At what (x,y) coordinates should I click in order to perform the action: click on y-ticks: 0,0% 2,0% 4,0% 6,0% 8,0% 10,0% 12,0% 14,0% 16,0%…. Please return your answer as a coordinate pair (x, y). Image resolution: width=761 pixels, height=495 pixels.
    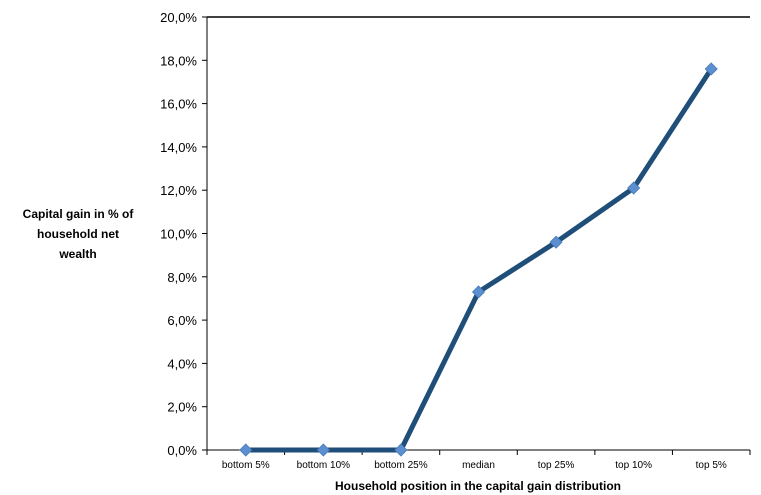
    Looking at the image, I should click on (183, 234).